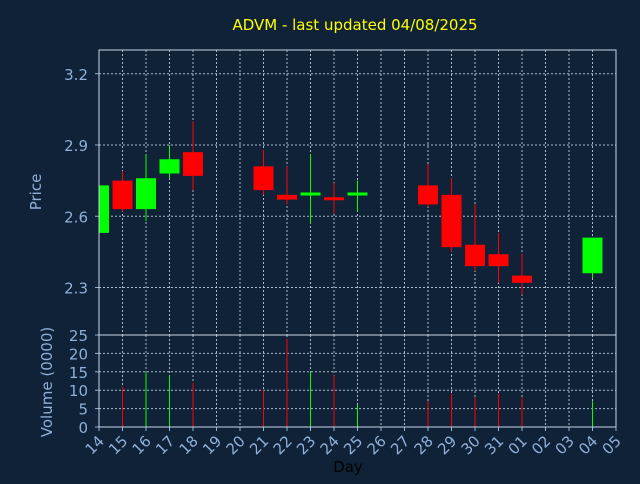 The height and width of the screenshot is (484, 640). Describe the element at coordinates (76, 289) in the screenshot. I see `price-tick-label: 2.3` at that location.